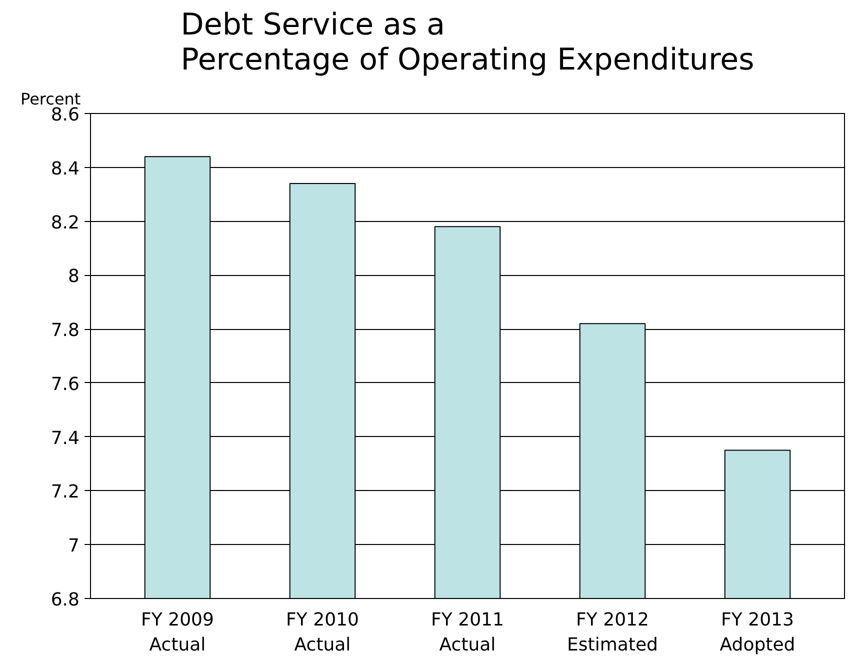 Image resolution: width=849 pixels, height=658 pixels. I want to click on y-tick-label: 8, so click(74, 277).